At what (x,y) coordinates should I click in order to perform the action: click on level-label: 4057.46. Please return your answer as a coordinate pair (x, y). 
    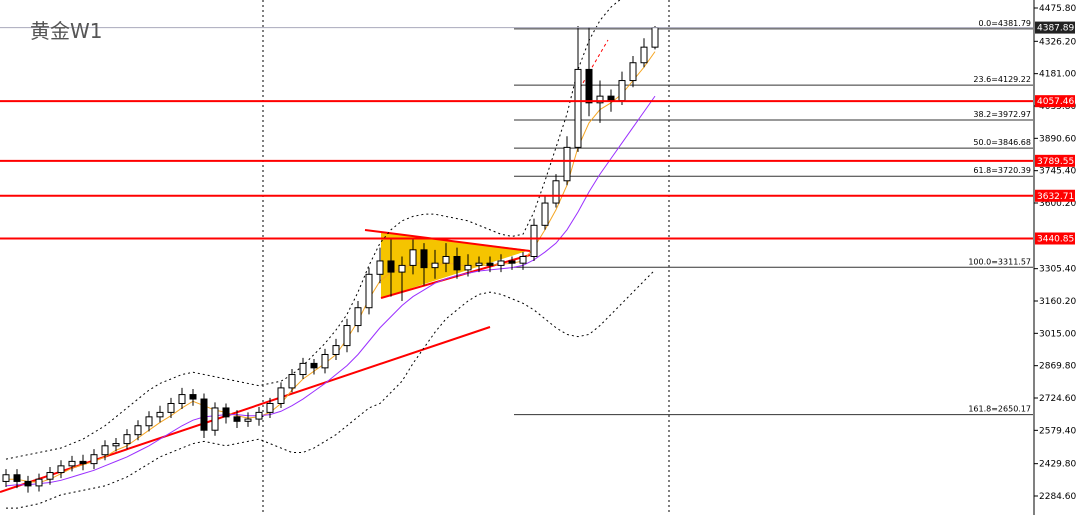
    Looking at the image, I should click on (1055, 102).